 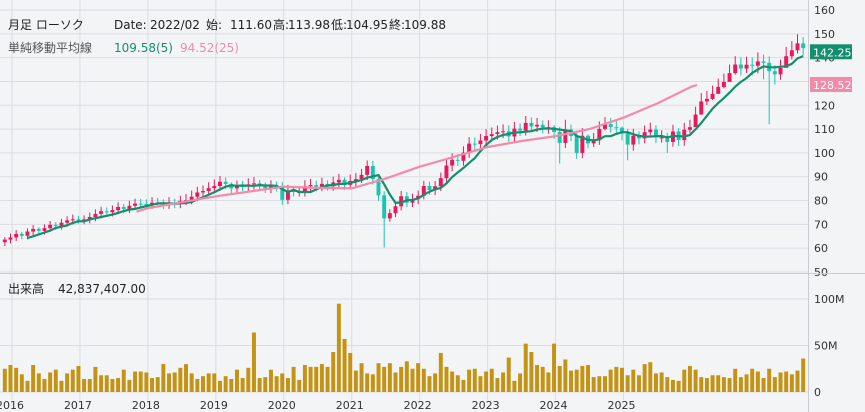 I want to click on volume-tick-label: 0, so click(x=817, y=392).